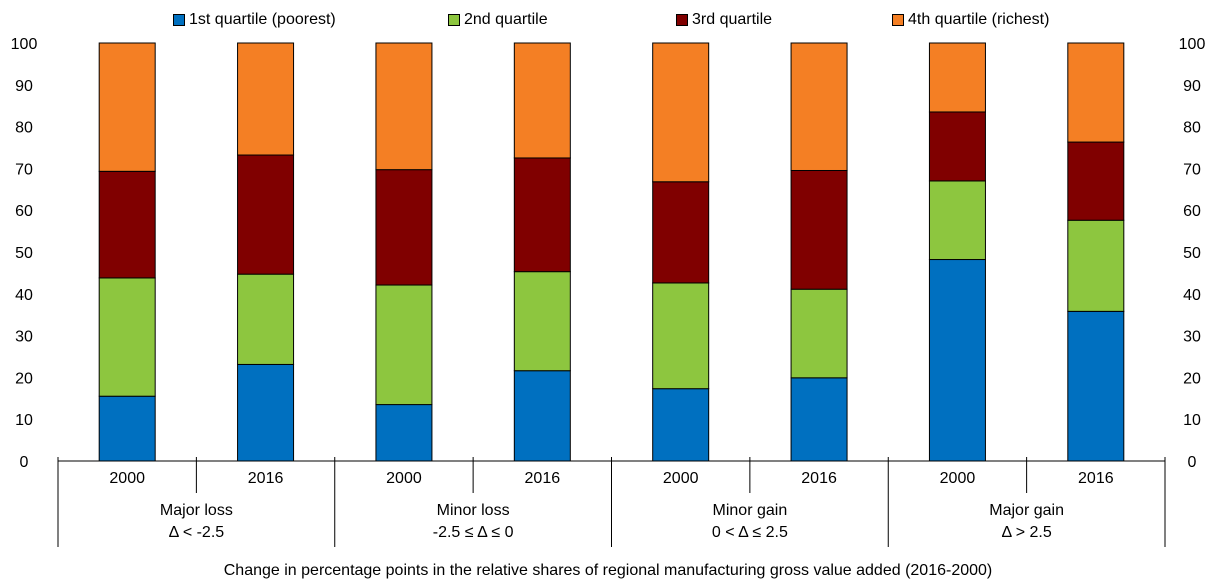 Image resolution: width=1216 pixels, height=586 pixels. I want to click on legend-item-q1: 1st quartile (poorest), so click(254, 20).